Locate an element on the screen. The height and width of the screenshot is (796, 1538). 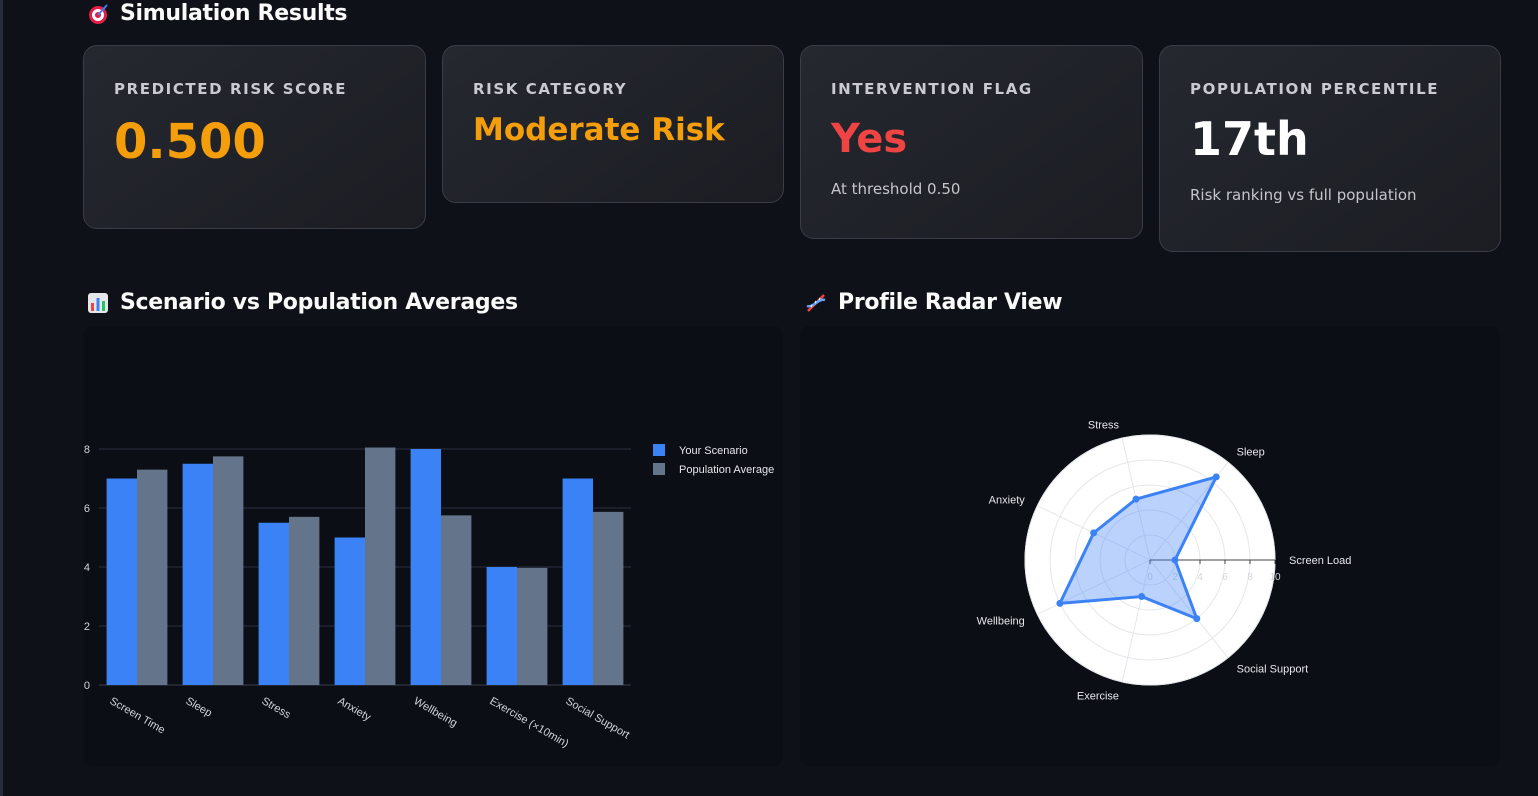
radar-axis-label: Wellbeing is located at coordinates (1001, 621).